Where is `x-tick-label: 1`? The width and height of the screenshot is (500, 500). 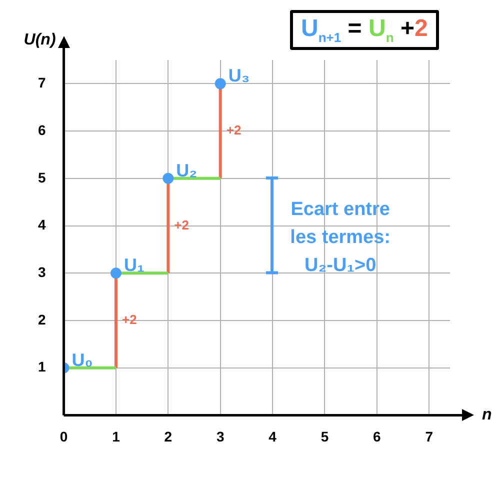 x-tick-label: 1 is located at coordinates (116, 436).